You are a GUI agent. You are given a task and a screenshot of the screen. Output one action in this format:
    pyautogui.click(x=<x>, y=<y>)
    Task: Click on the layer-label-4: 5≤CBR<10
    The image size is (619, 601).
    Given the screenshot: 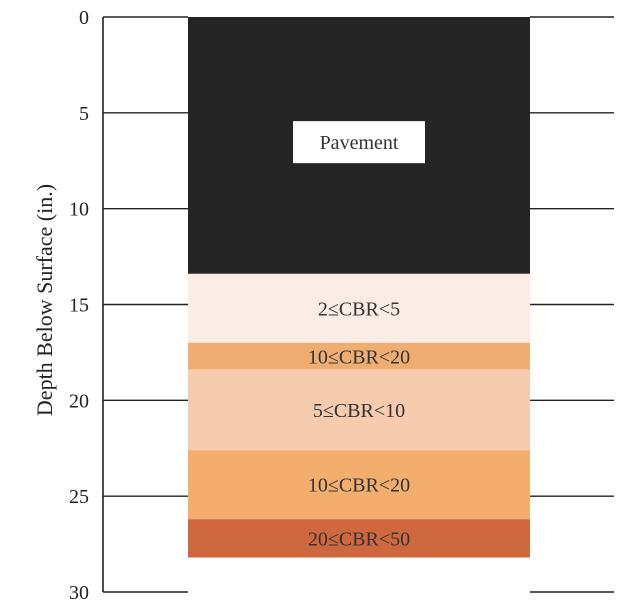 What is the action you would take?
    pyautogui.click(x=359, y=411)
    